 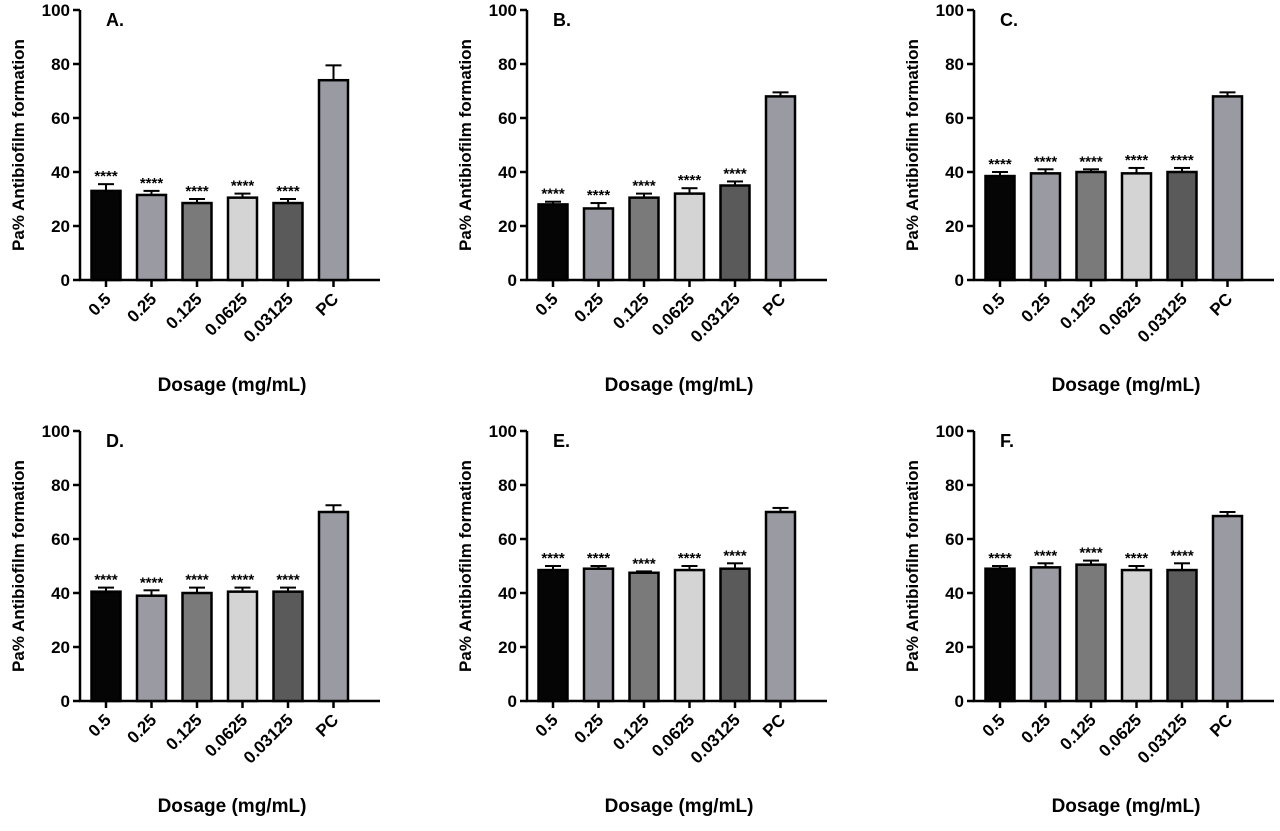 What do you see at coordinates (115, 20) in the screenshot?
I see `panel-letter: A.` at bounding box center [115, 20].